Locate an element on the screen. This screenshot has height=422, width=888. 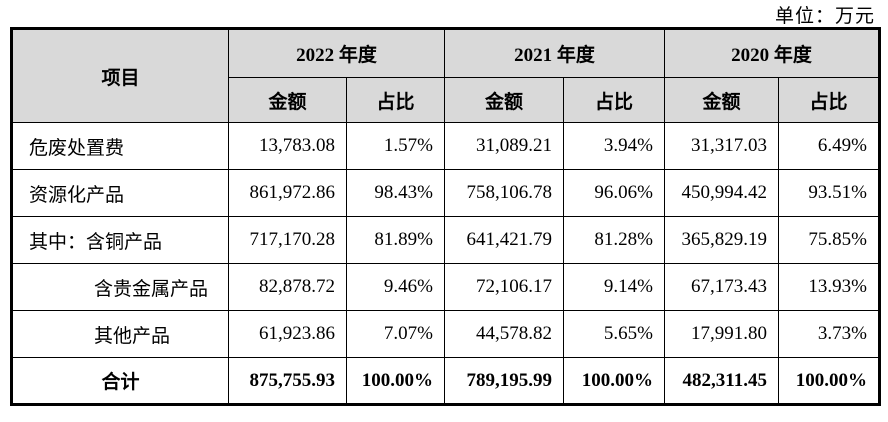
cell-value: 9.46% is located at coordinates (395, 287).